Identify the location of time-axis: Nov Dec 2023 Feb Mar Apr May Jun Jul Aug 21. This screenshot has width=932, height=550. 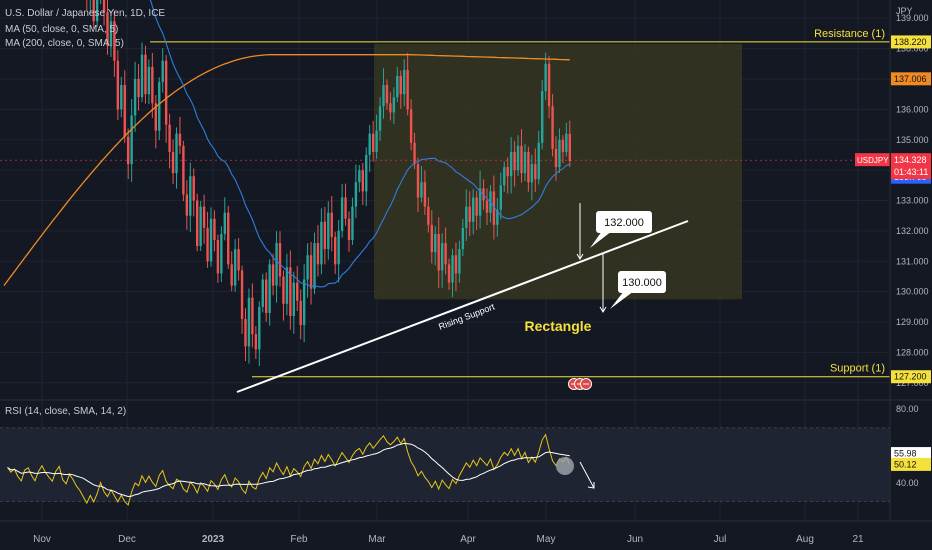
(466, 532).